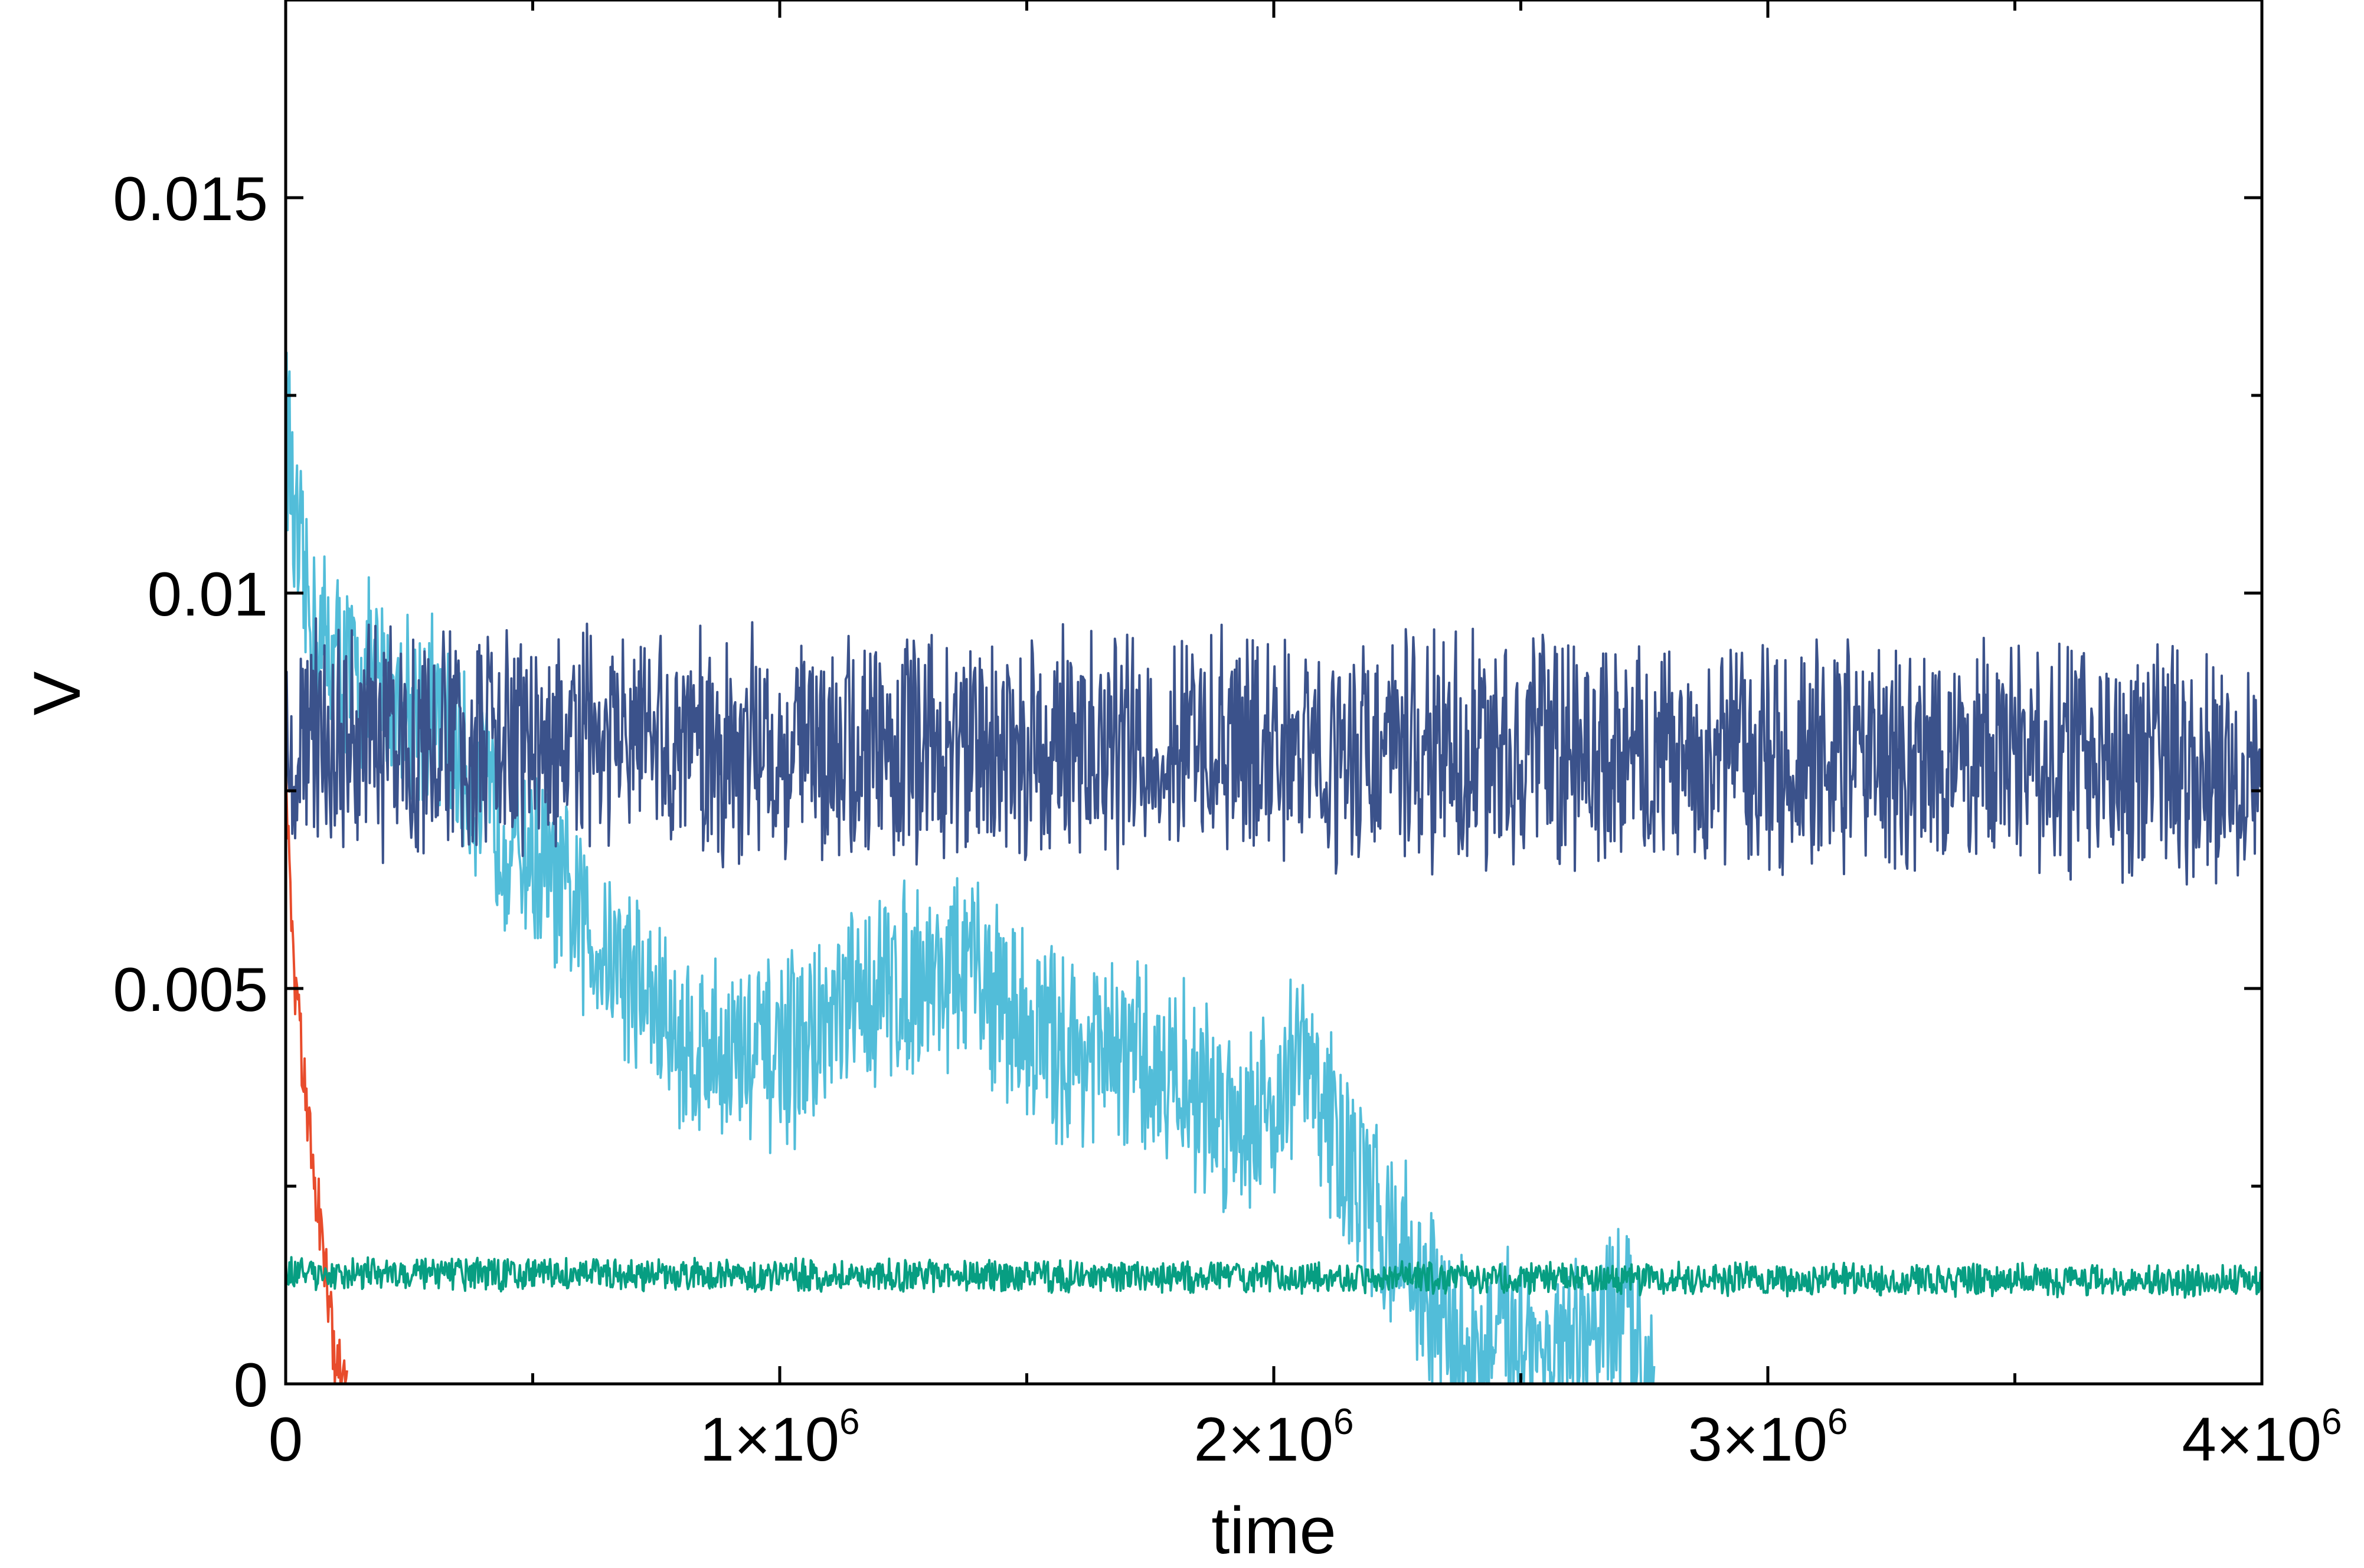 The image size is (2364, 1568). Describe the element at coordinates (251, 1385) in the screenshot. I see `y-tick-label-0: 0` at that location.